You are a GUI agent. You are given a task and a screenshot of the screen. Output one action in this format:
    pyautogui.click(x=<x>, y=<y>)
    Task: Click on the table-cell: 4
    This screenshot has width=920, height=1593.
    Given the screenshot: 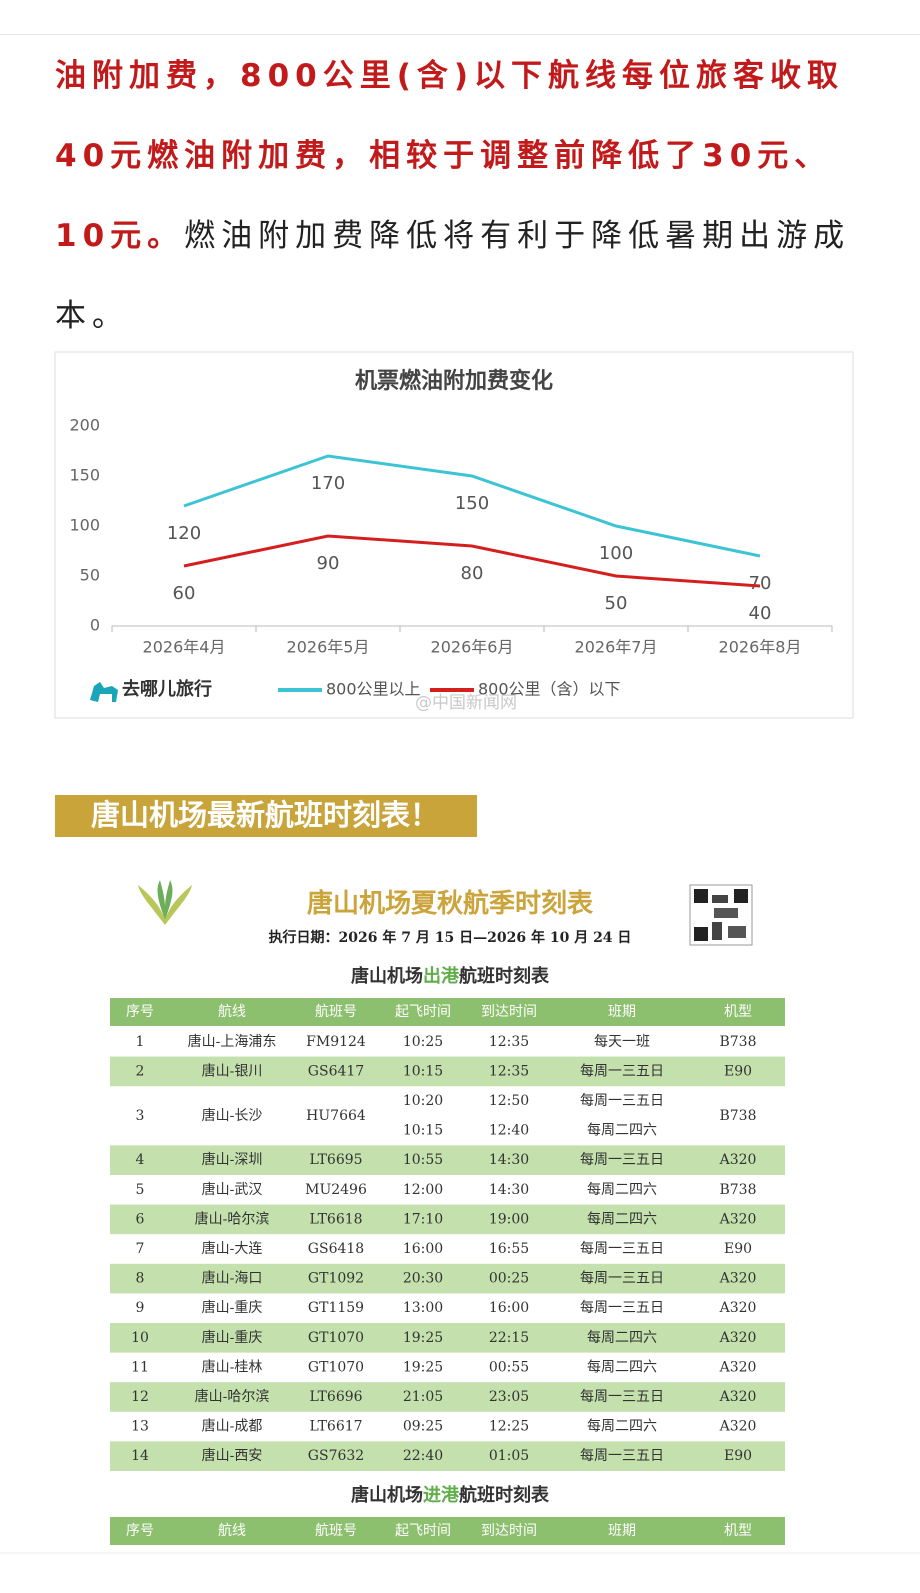 What is the action you would take?
    pyautogui.click(x=140, y=1160)
    